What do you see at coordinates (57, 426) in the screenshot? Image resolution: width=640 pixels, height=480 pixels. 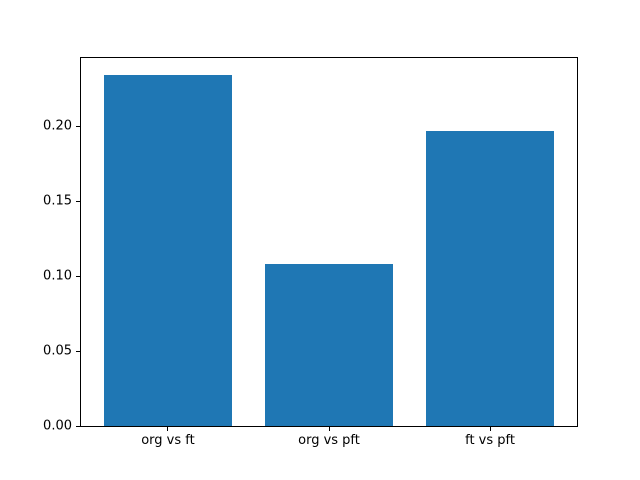 I see `y-tick-label: 0.00` at bounding box center [57, 426].